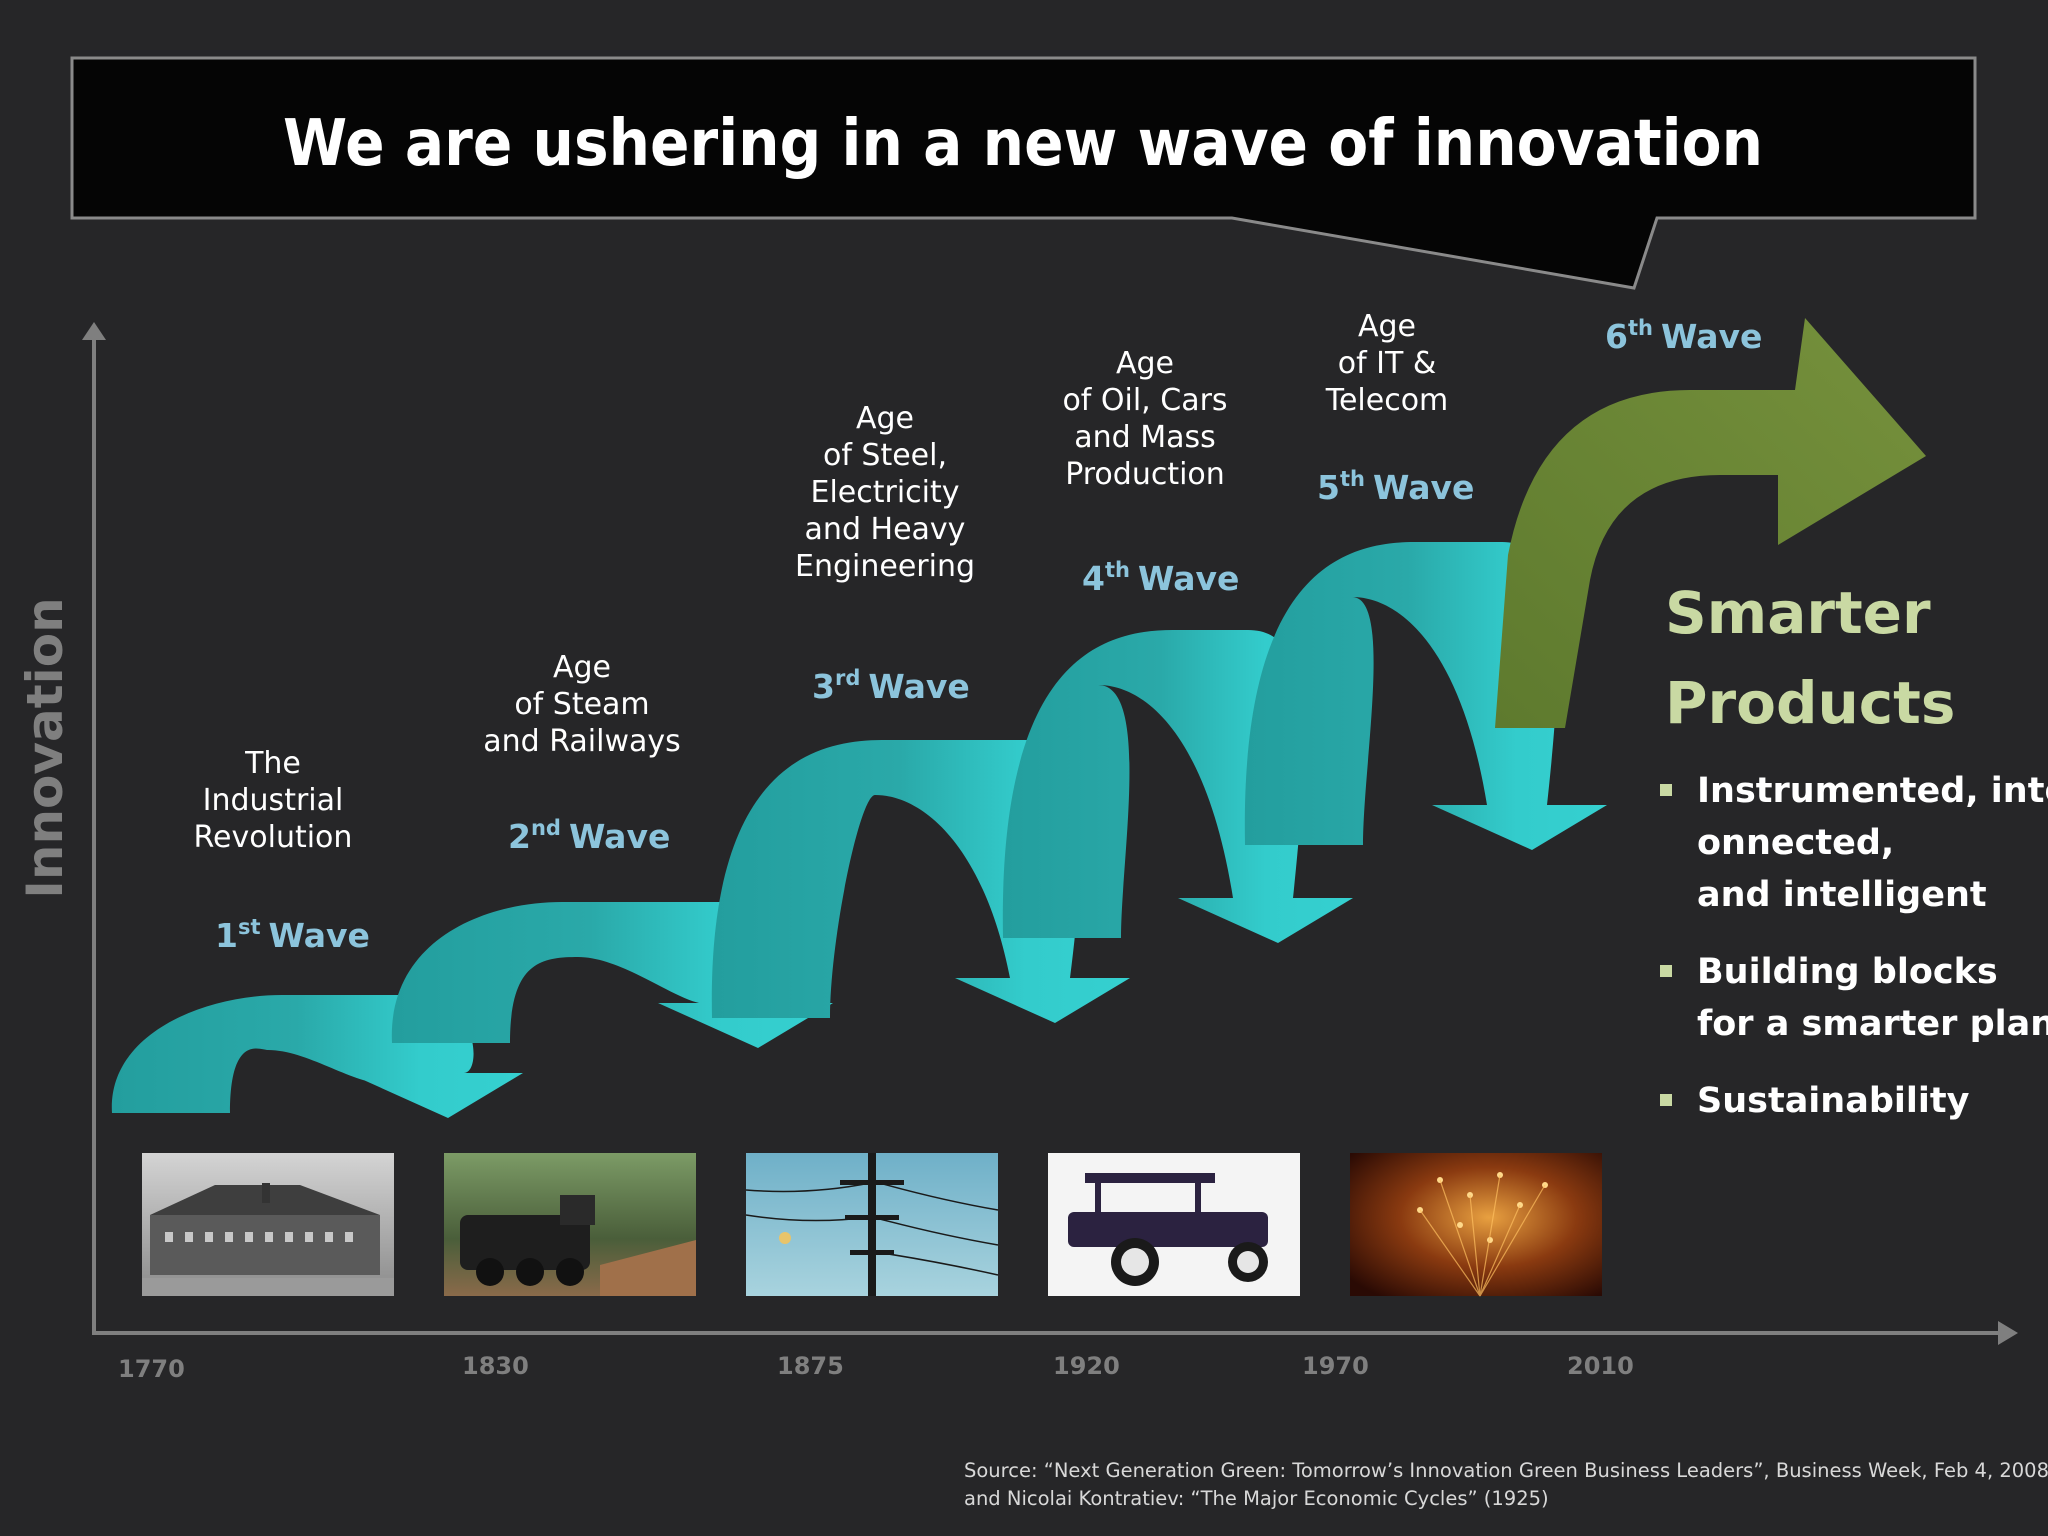  What do you see at coordinates (885, 455) in the screenshot?
I see `era-label-line: of Steel,` at bounding box center [885, 455].